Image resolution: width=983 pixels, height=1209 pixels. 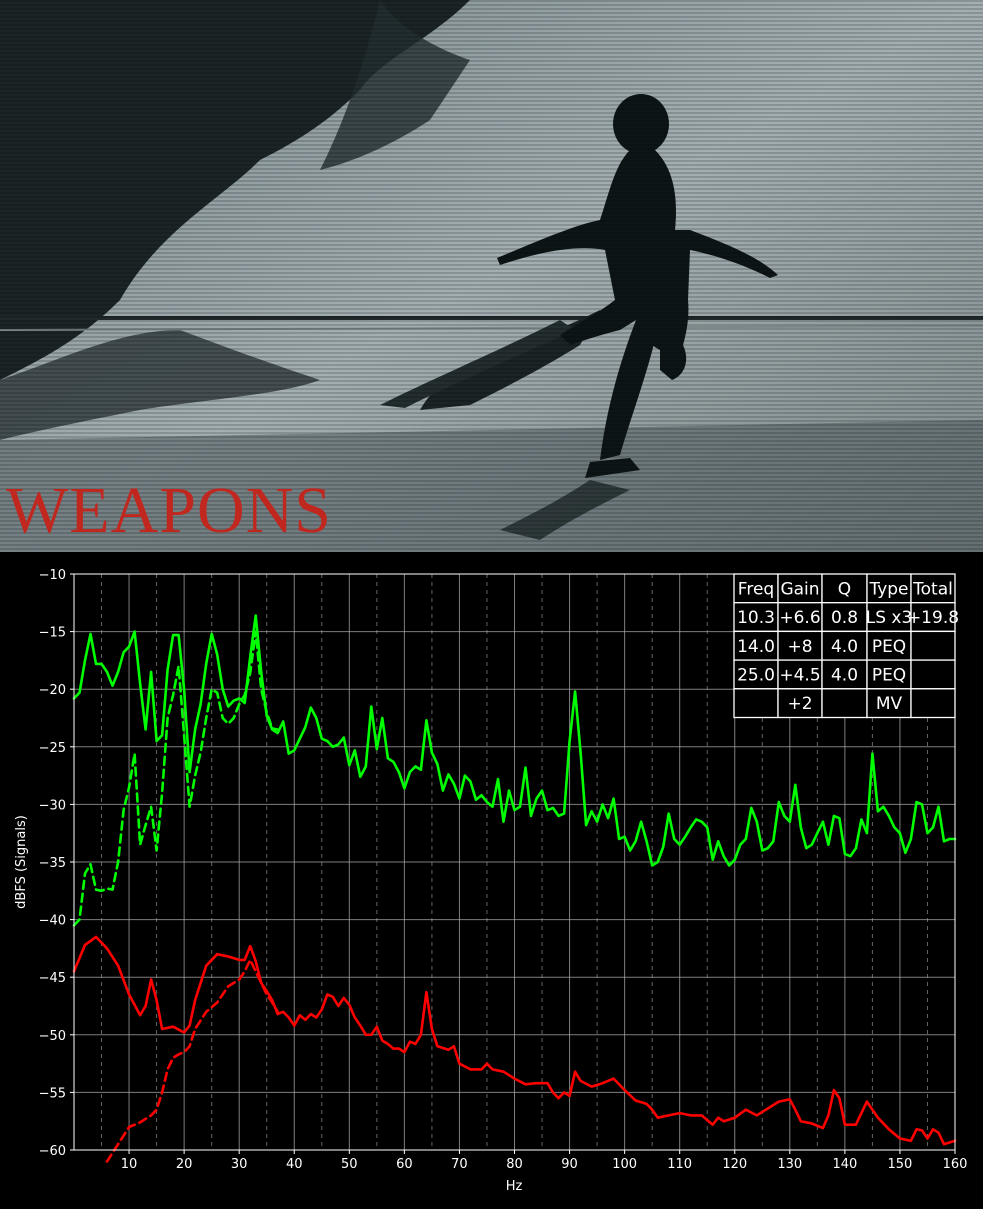 What do you see at coordinates (52, 748) in the screenshot?
I see `y-tick-label: −25` at bounding box center [52, 748].